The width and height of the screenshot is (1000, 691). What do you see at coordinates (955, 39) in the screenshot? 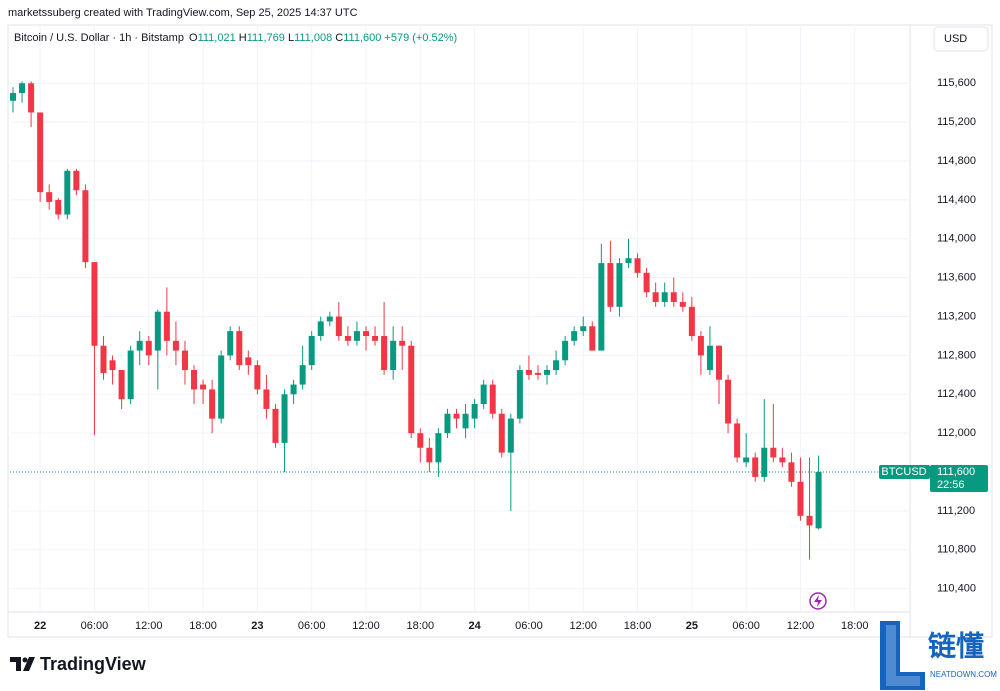
I see `currency: USD` at bounding box center [955, 39].